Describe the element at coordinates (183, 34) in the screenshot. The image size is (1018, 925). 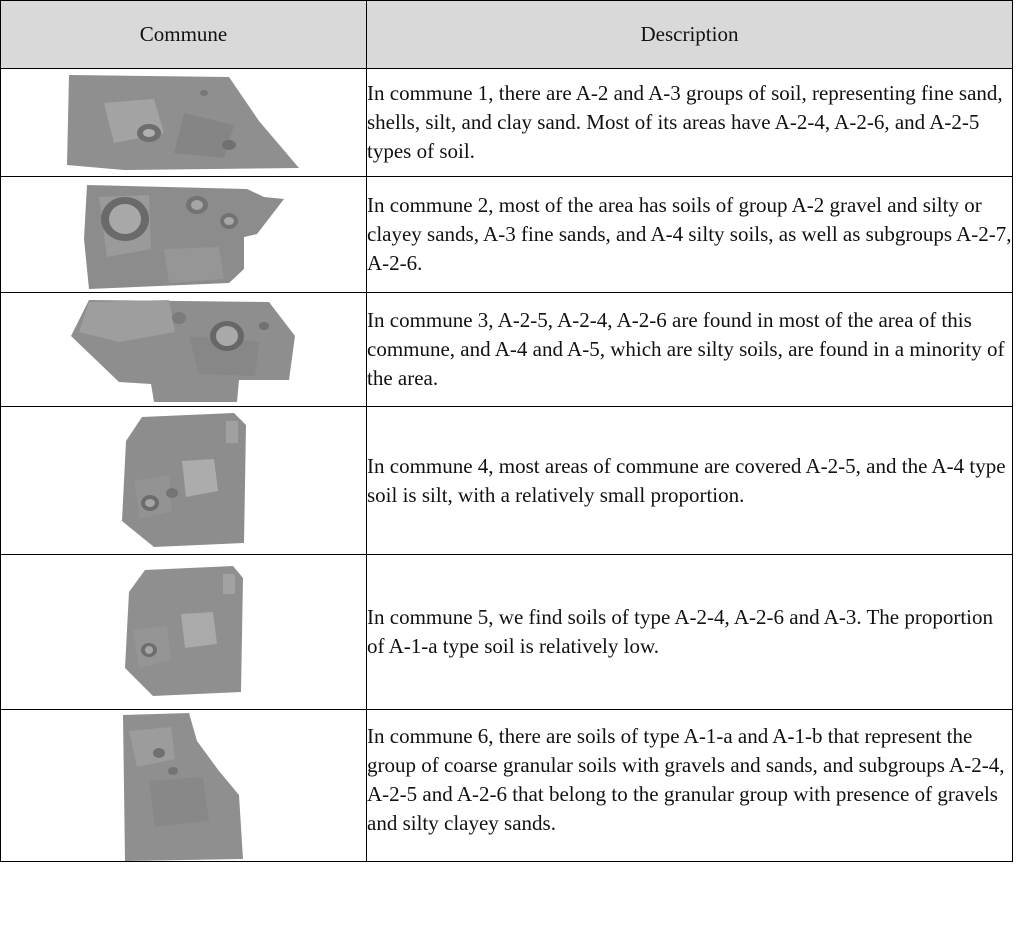
I see `commune-header: Commune` at that location.